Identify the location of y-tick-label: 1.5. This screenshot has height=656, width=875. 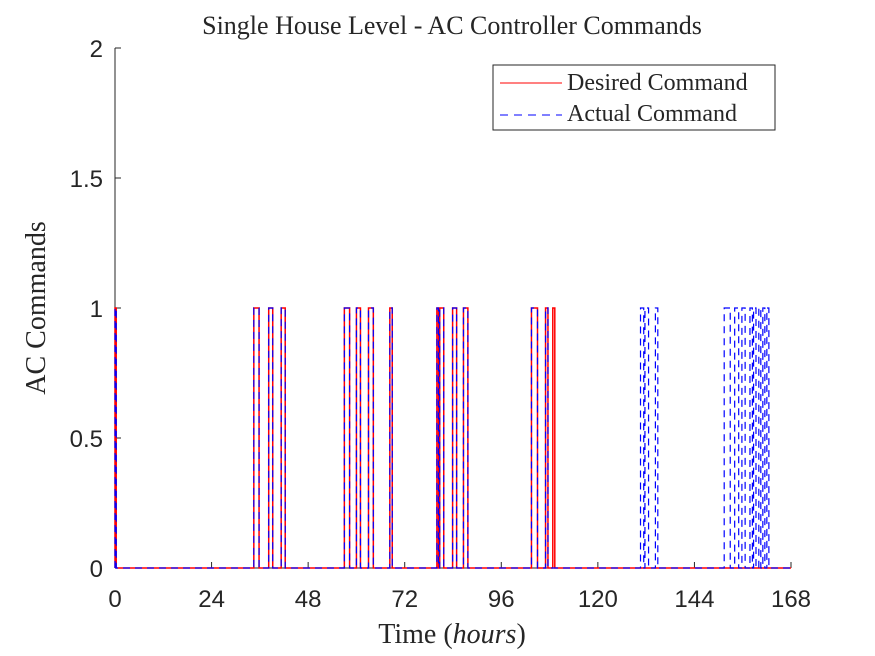
(86, 179).